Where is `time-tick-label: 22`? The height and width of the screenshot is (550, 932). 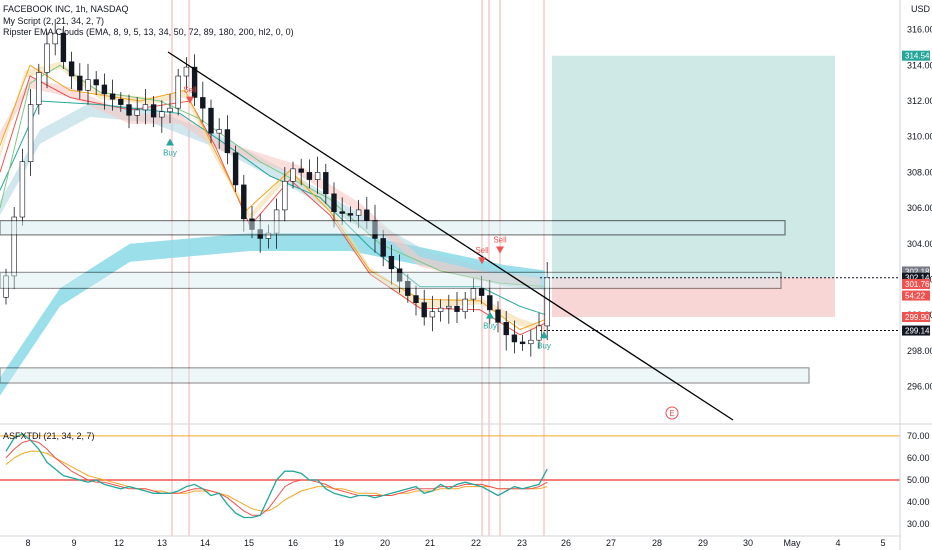
time-tick-label: 22 is located at coordinates (476, 543).